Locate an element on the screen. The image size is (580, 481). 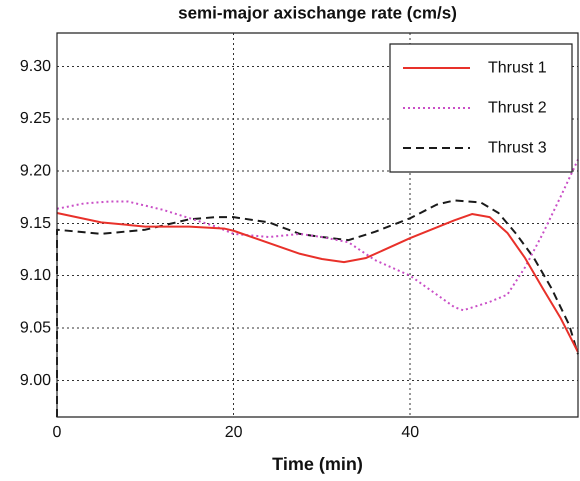
y-tick-label: 9.30 is located at coordinates (36, 66).